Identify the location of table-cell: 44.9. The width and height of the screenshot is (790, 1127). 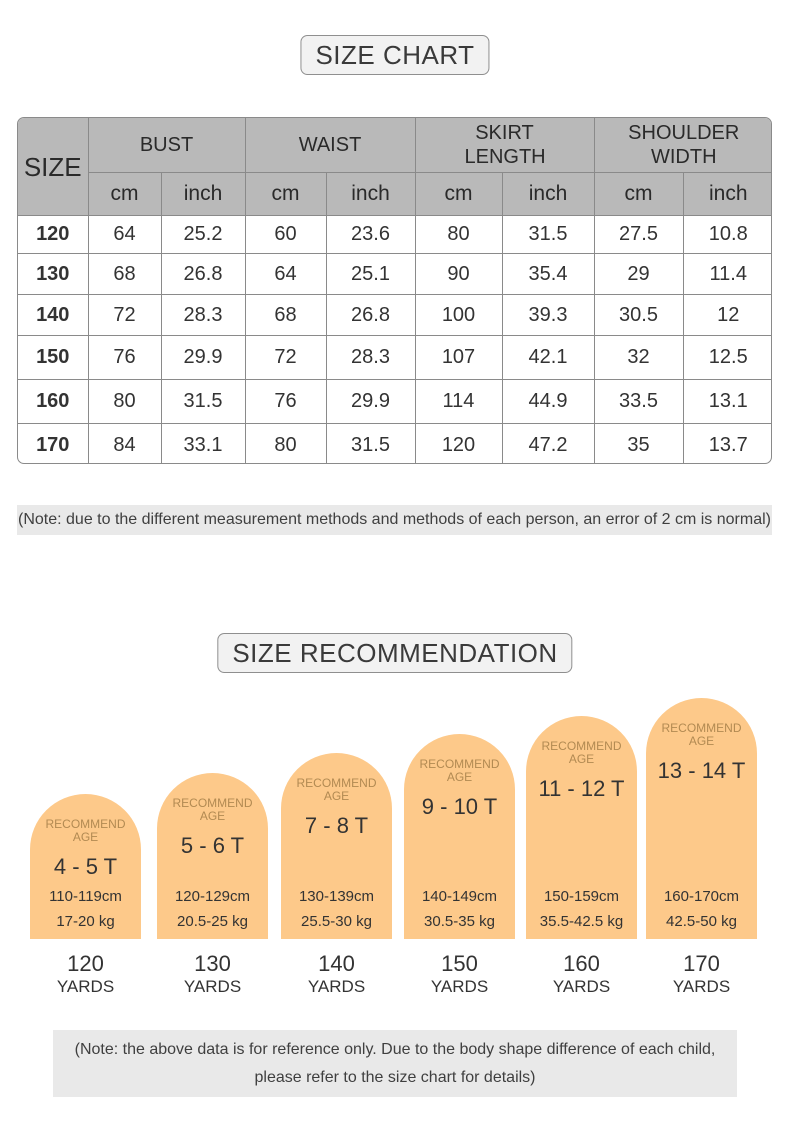
(548, 401).